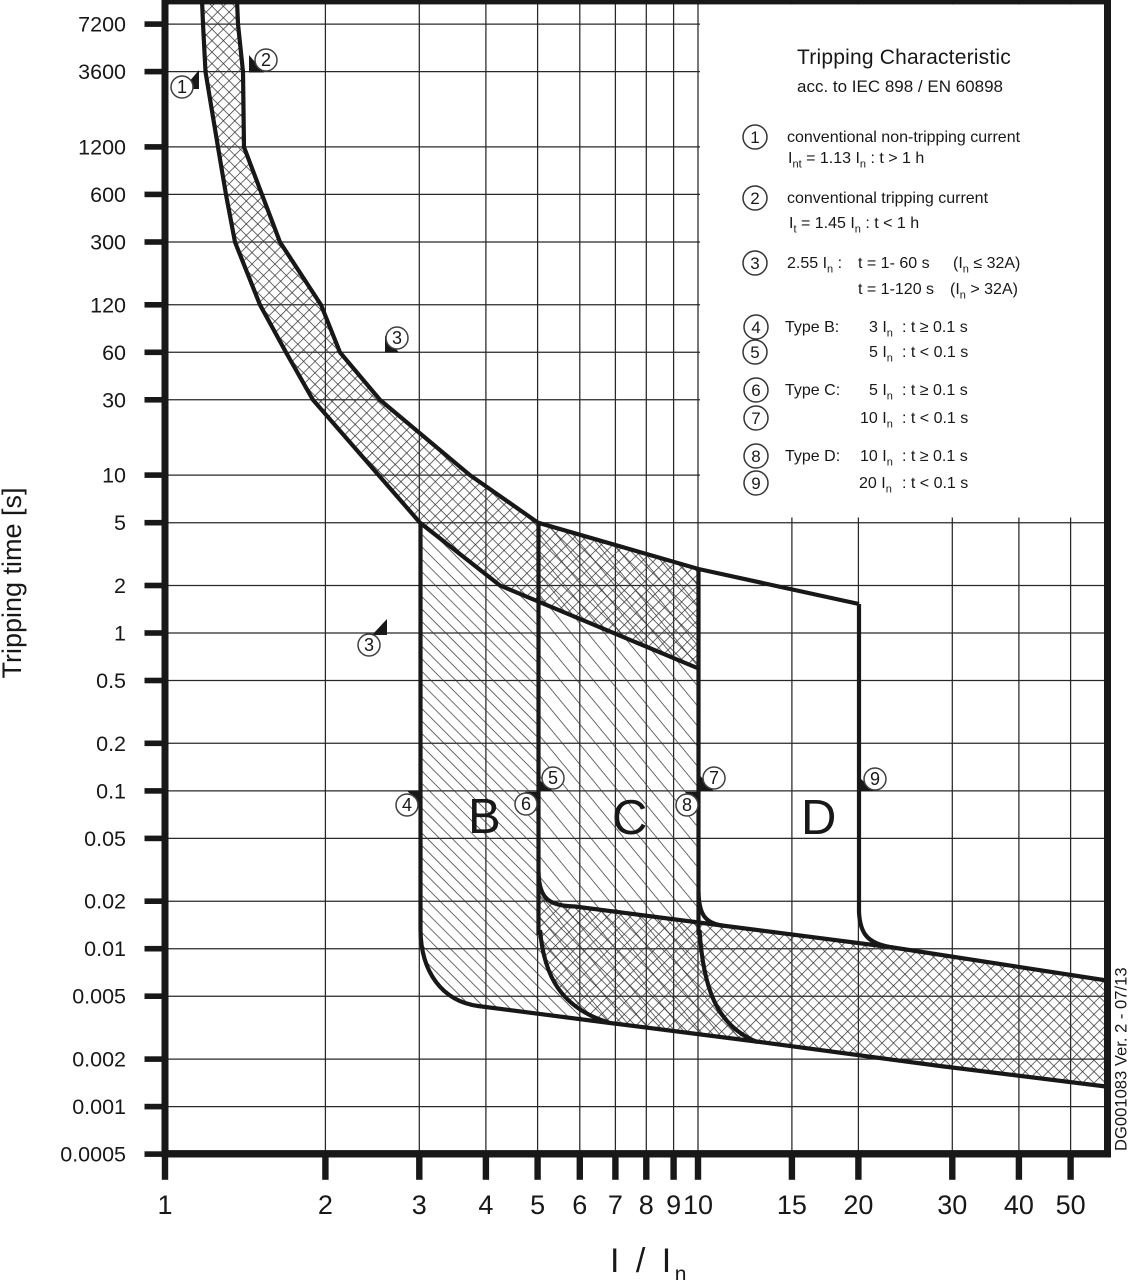 This screenshot has height=1280, width=1130. Describe the element at coordinates (896, 289) in the screenshot. I see `svg-text: t = 1-120 s` at that location.